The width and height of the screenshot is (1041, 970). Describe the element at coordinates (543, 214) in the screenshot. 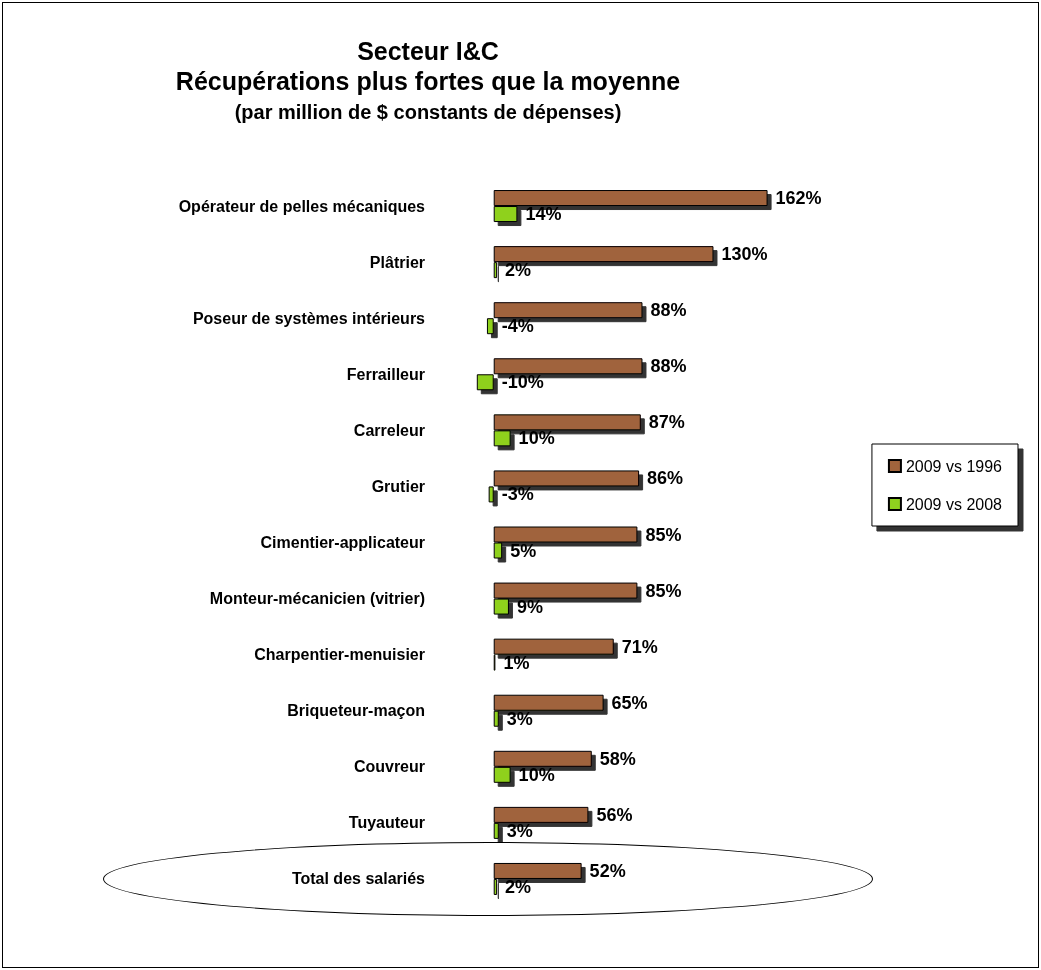

I see `data-label: 14%` at that location.